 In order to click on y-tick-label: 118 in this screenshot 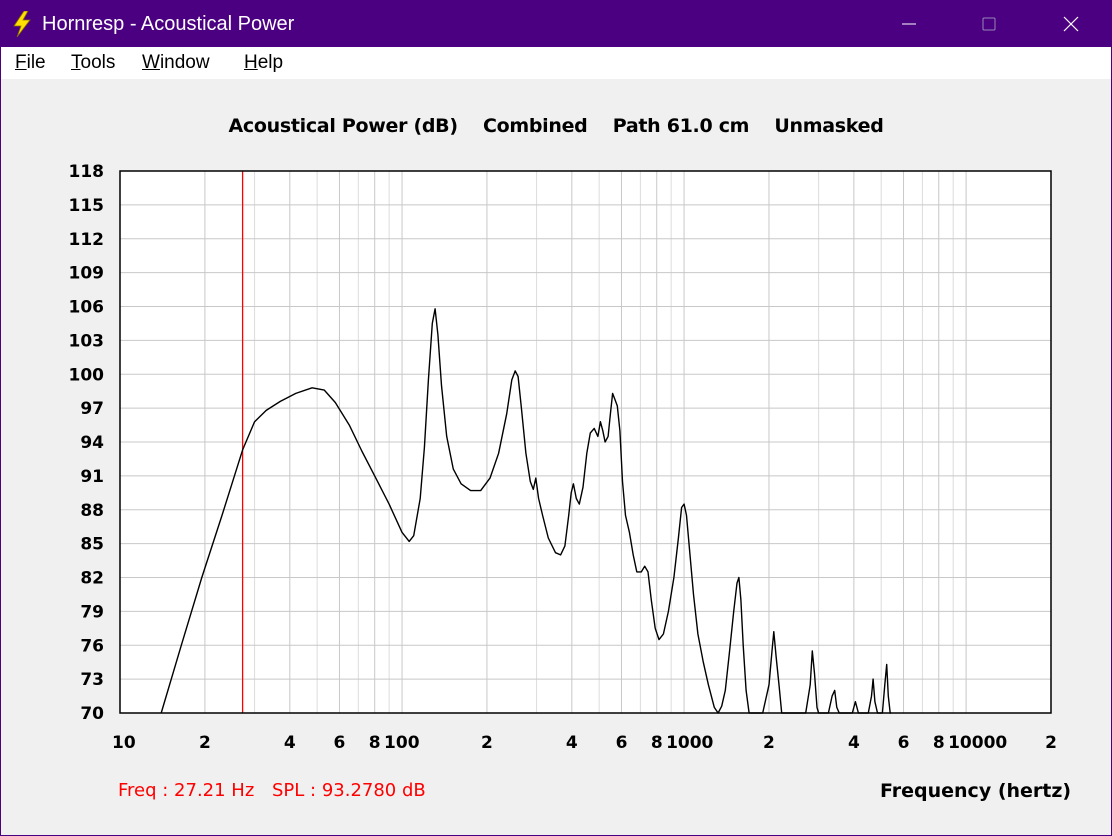, I will do `click(87, 172)`.